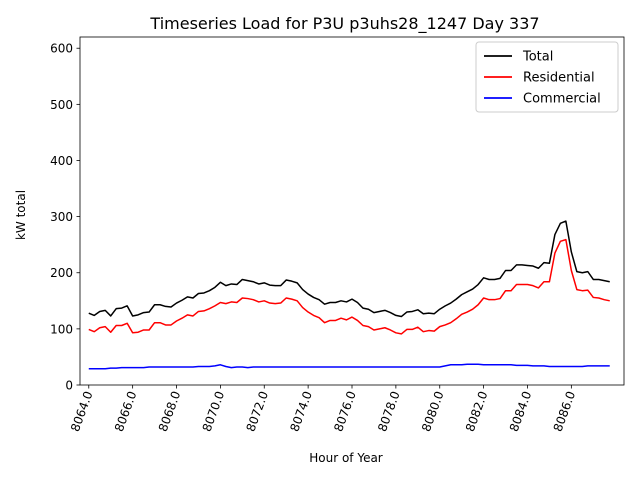 This screenshot has height=480, width=640. I want to click on legend-label-residential: Residential, so click(559, 78).